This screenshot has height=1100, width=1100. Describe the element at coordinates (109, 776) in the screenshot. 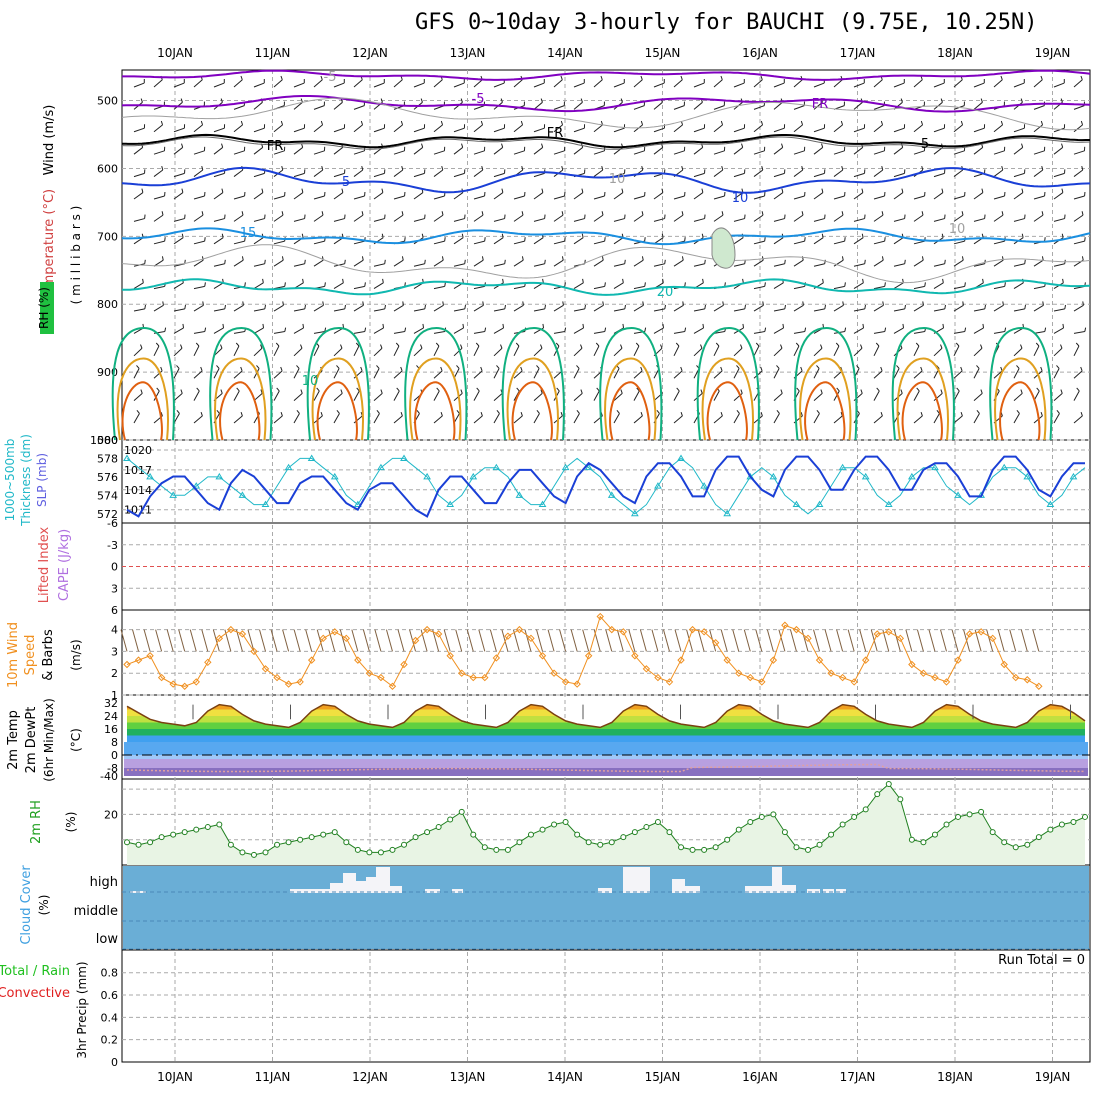

I see `temp2m-tick: -40` at that location.